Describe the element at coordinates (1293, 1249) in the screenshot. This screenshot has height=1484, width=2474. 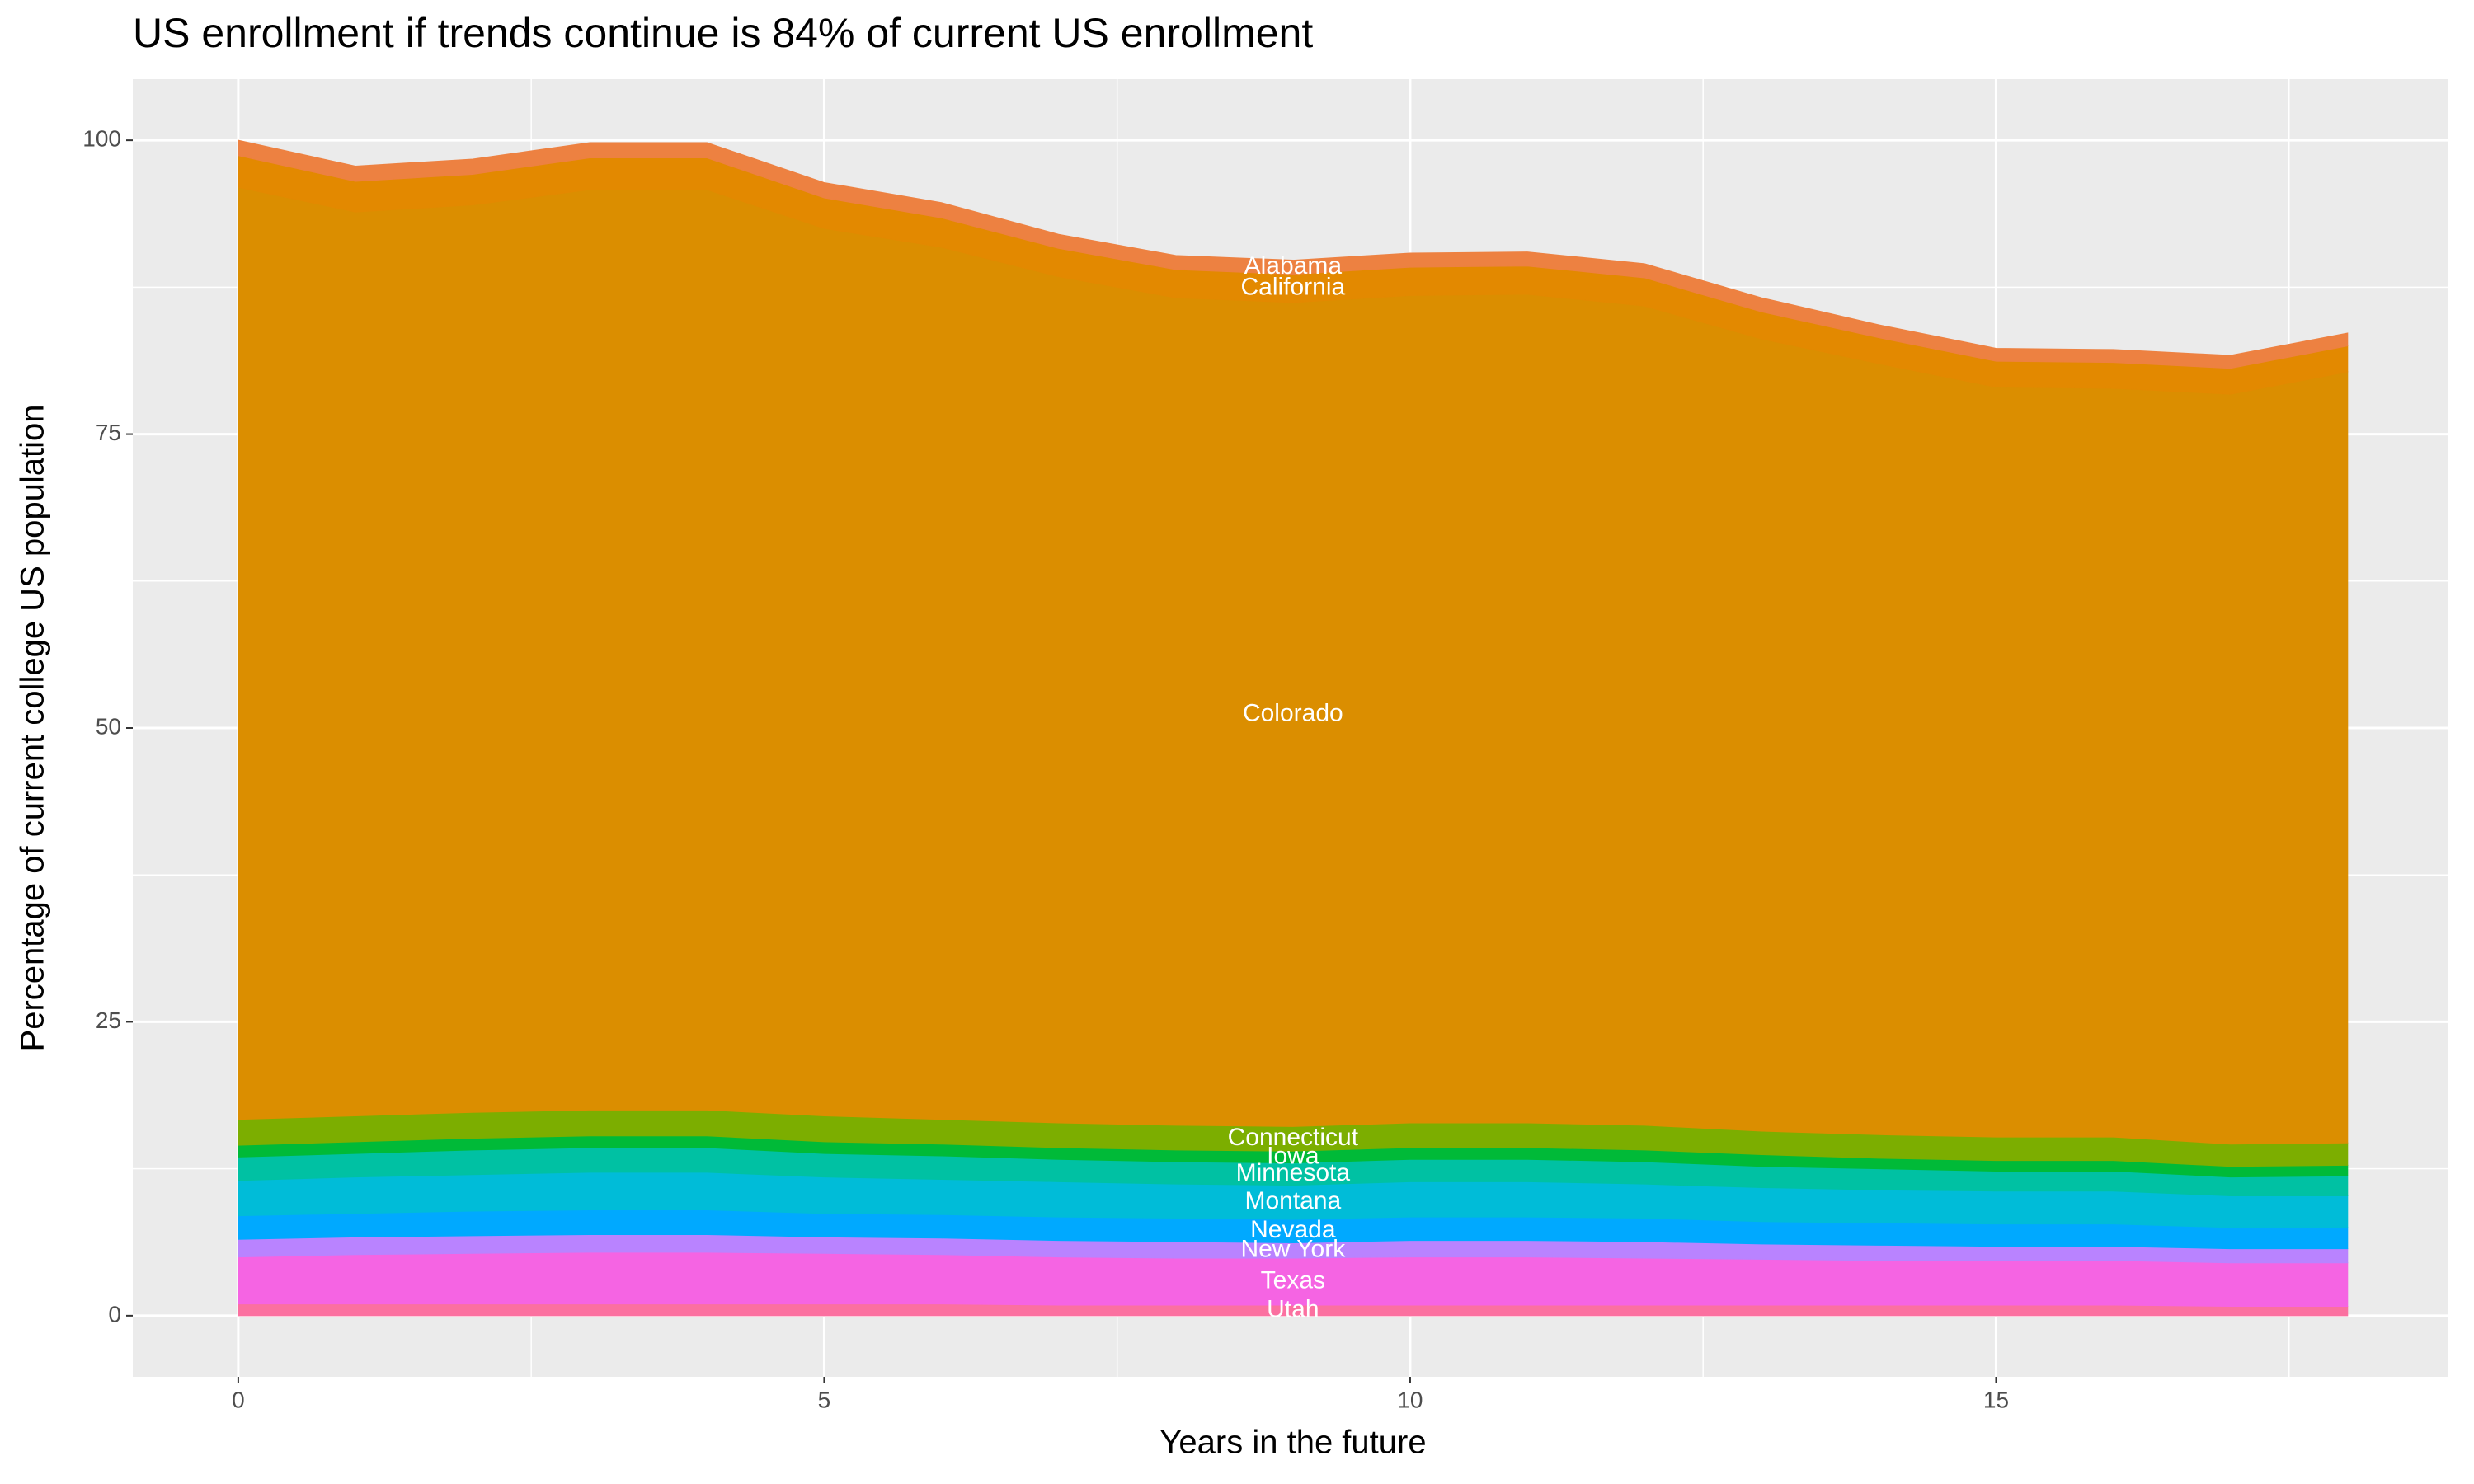
I see `area-label: New York` at that location.